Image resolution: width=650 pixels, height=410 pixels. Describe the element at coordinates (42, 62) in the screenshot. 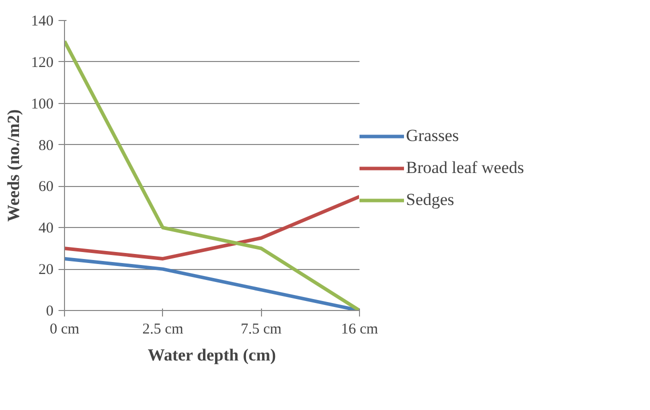

I see `y-tick-label: 120` at that location.